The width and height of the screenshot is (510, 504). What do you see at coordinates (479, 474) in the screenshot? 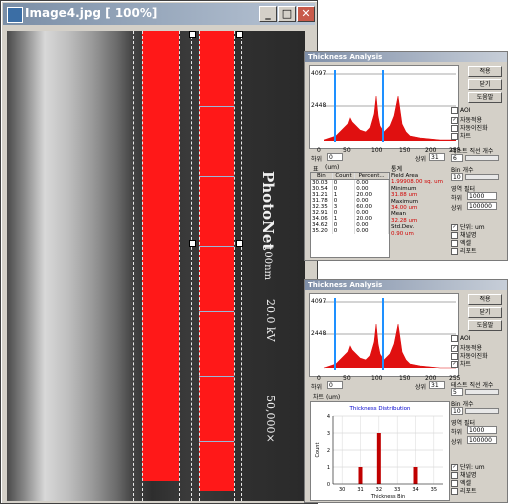
I see `panel2-unit-channel: 채널명` at bounding box center [479, 474].